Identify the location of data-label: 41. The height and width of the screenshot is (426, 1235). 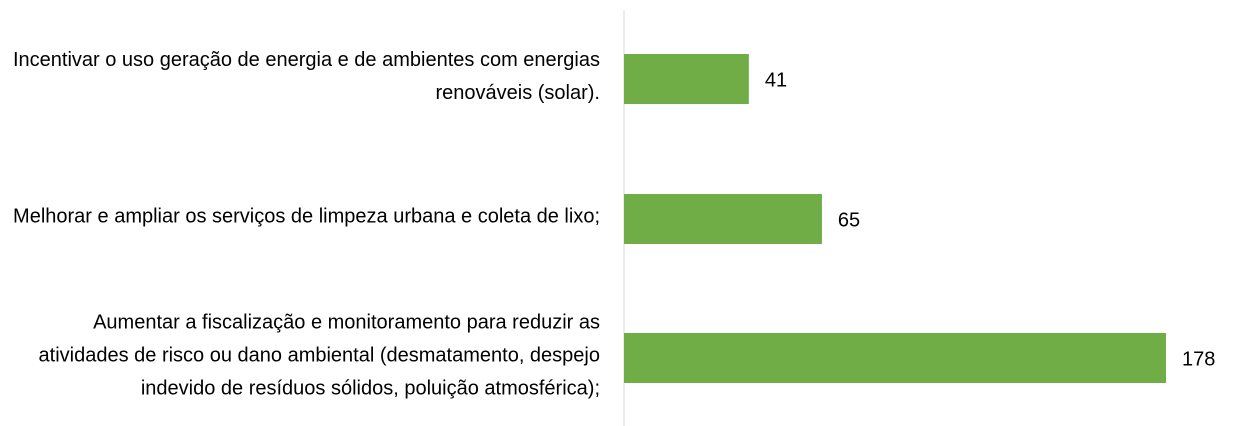
(776, 80).